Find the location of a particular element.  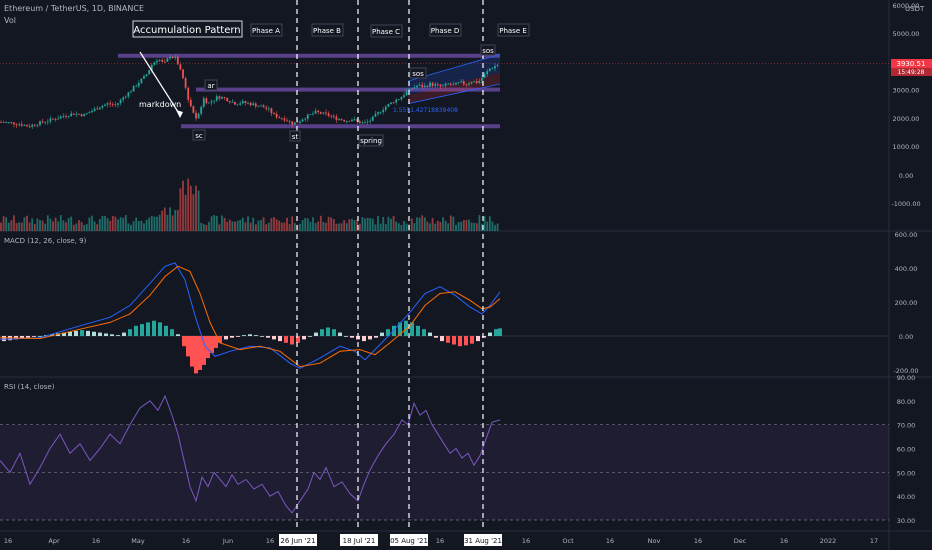

phase-d-box is located at coordinates (445, 30).